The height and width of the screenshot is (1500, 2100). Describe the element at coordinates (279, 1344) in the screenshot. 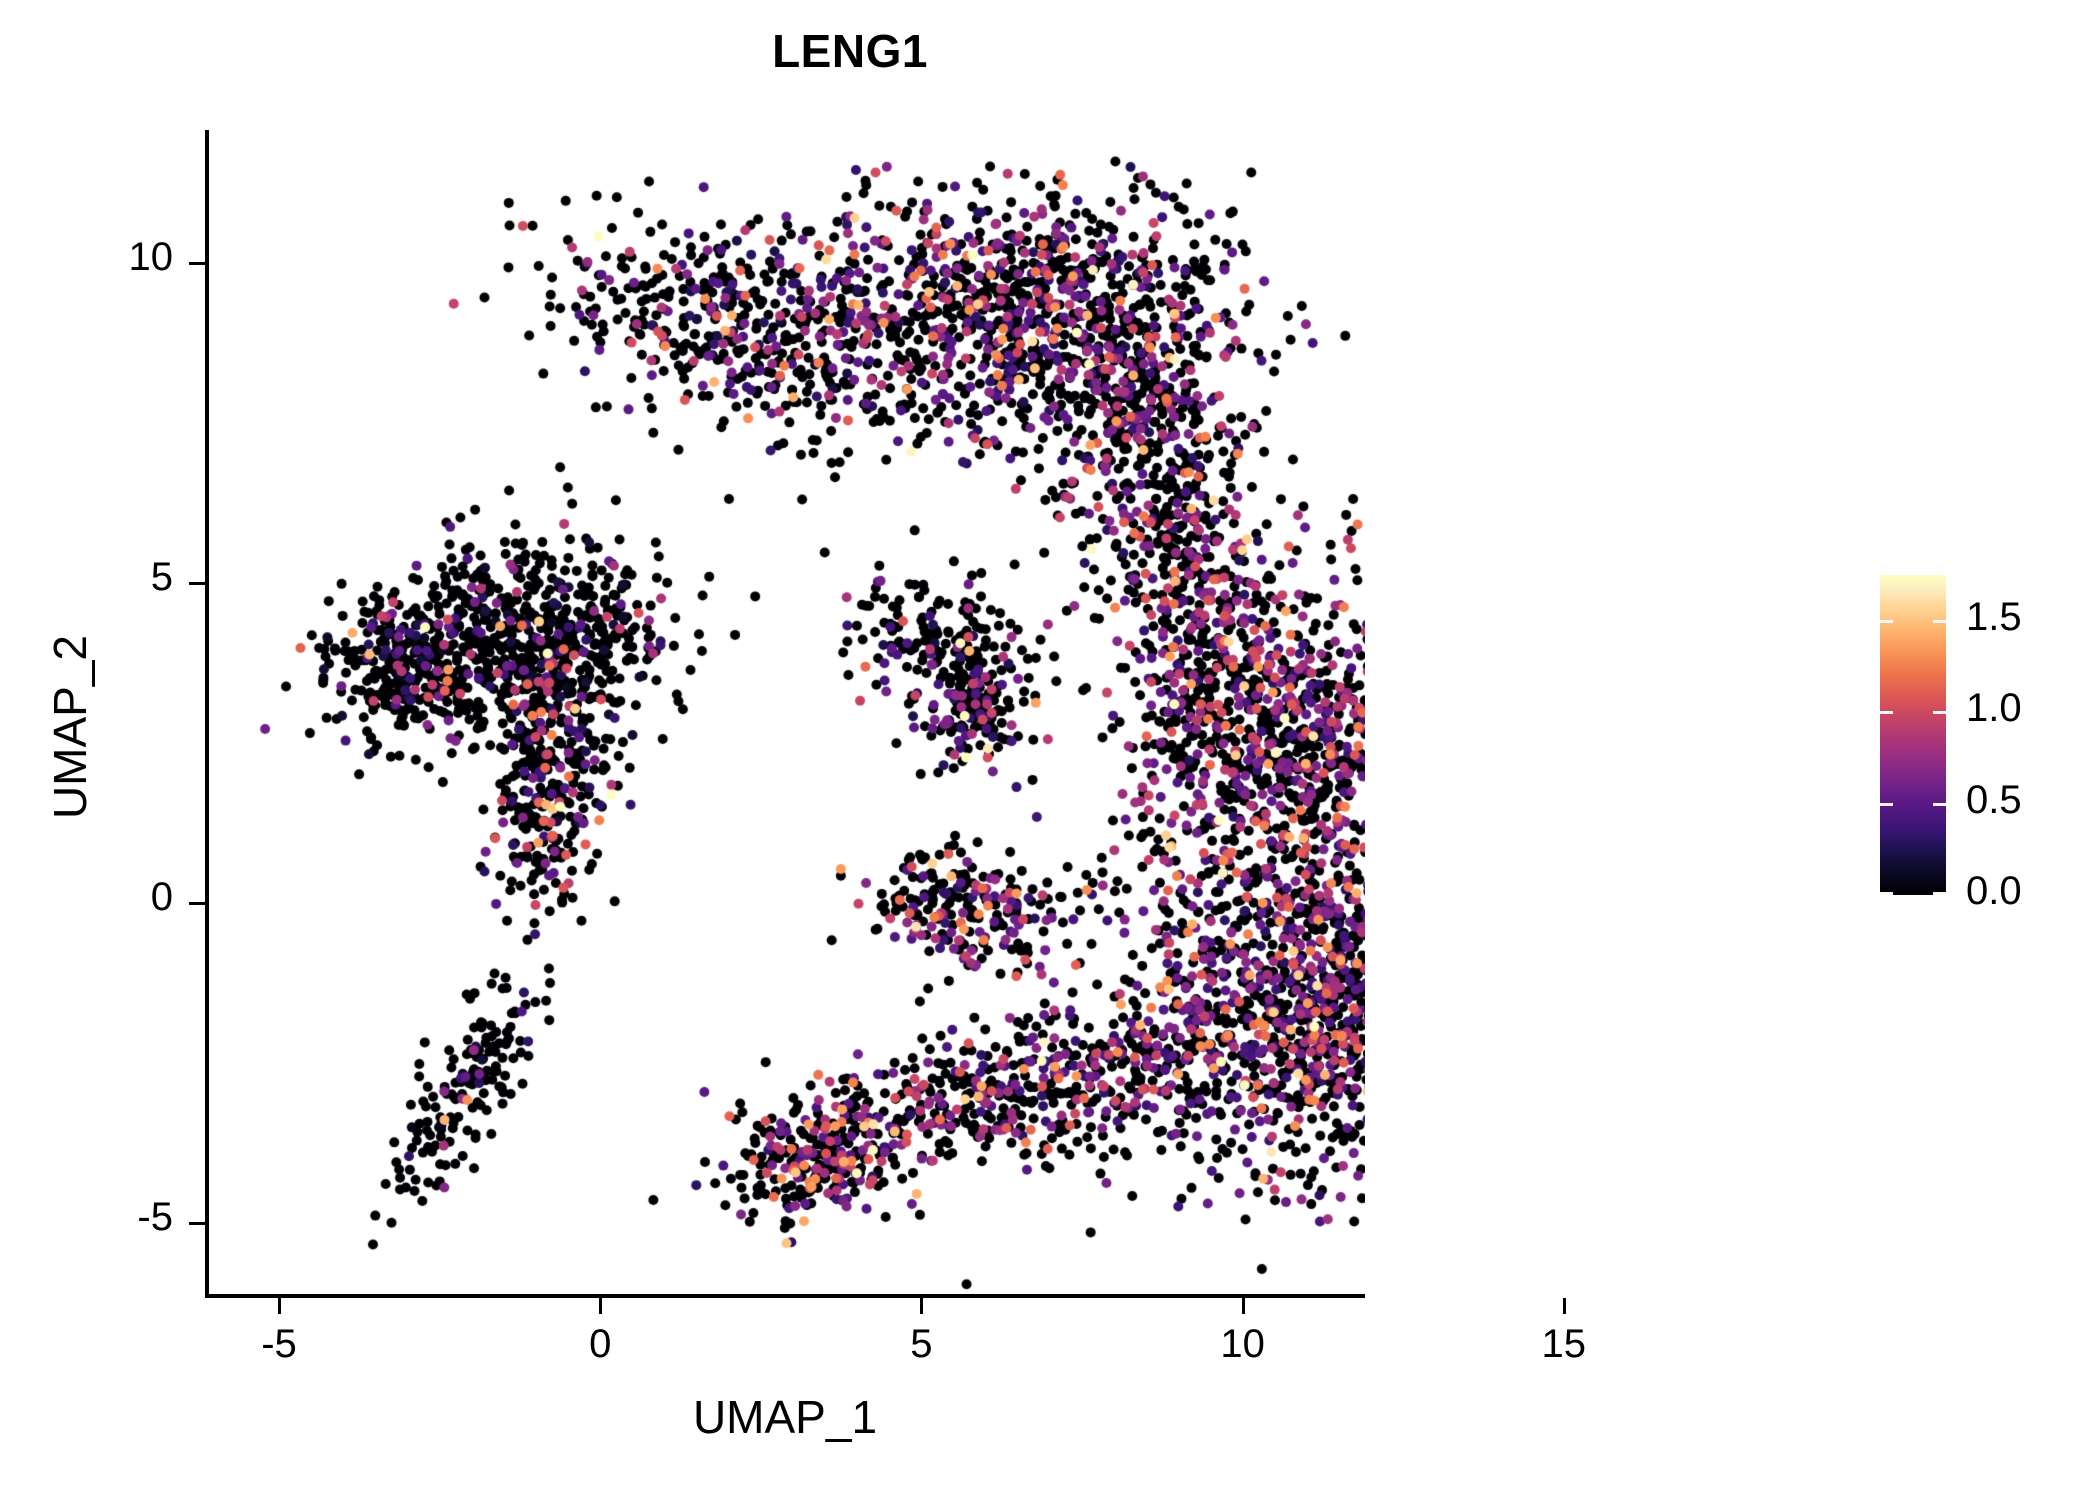

I see `x-tick-label: -5` at that location.